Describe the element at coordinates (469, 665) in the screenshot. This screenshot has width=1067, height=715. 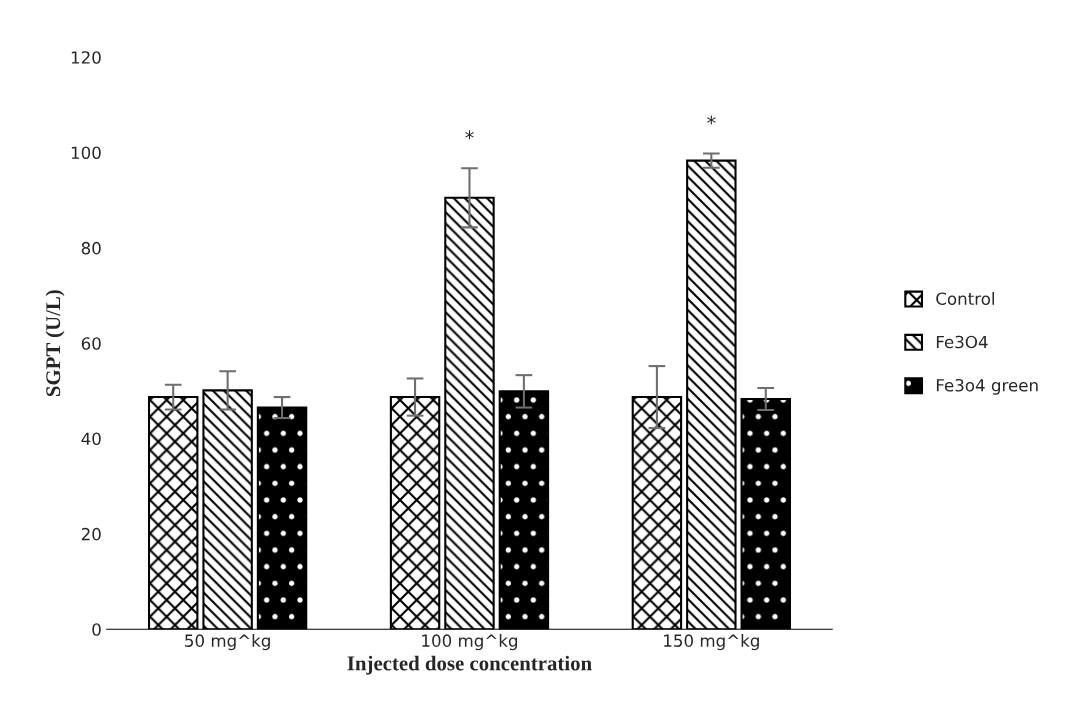
I see `x-axis-title: Injected dose concentration` at that location.